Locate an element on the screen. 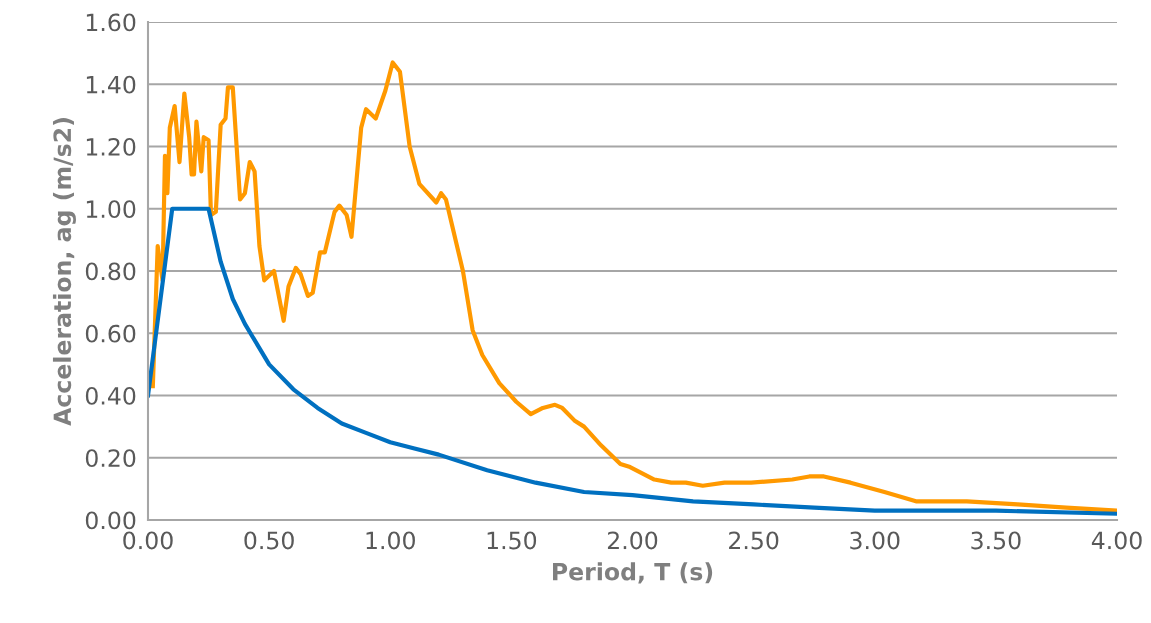 Image resolution: width=1151 pixels, height=623 pixels. x-tick-label: 3.00 is located at coordinates (875, 540).